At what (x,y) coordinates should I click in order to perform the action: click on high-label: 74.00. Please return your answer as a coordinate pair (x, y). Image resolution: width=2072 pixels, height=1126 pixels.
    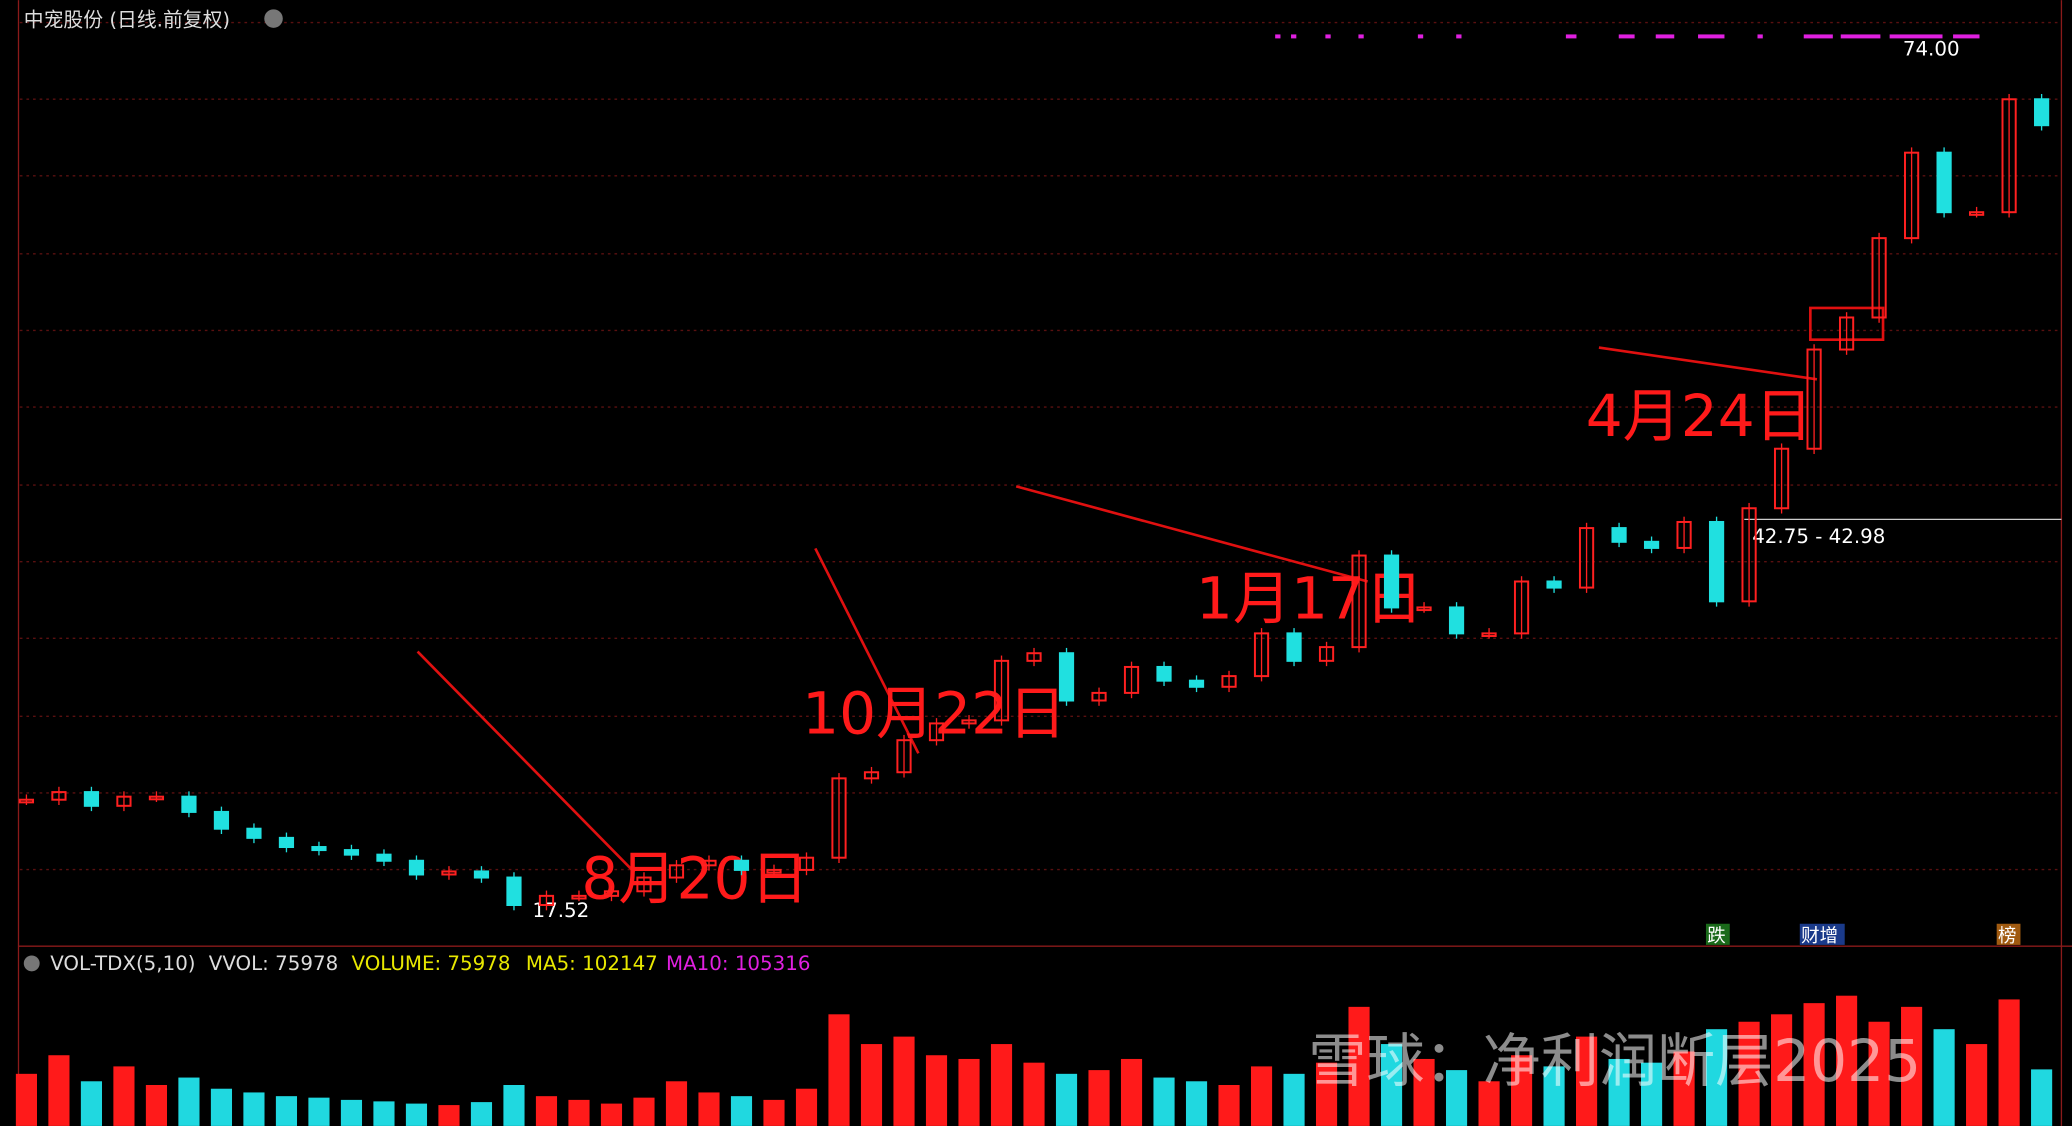
    Looking at the image, I should click on (1931, 49).